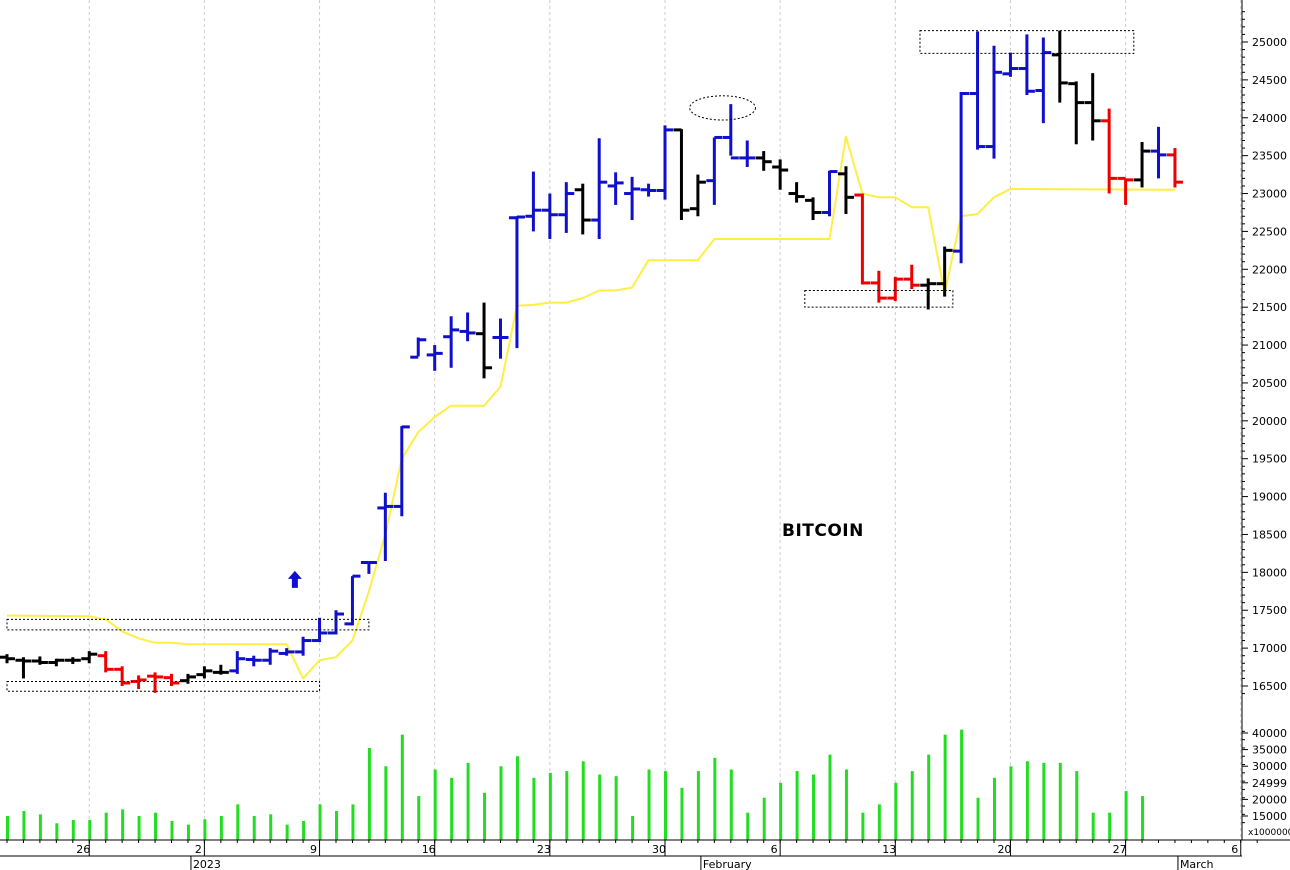 This screenshot has width=1290, height=870. Describe the element at coordinates (1269, 799) in the screenshot. I see `volume-tick-label: 20000` at that location.